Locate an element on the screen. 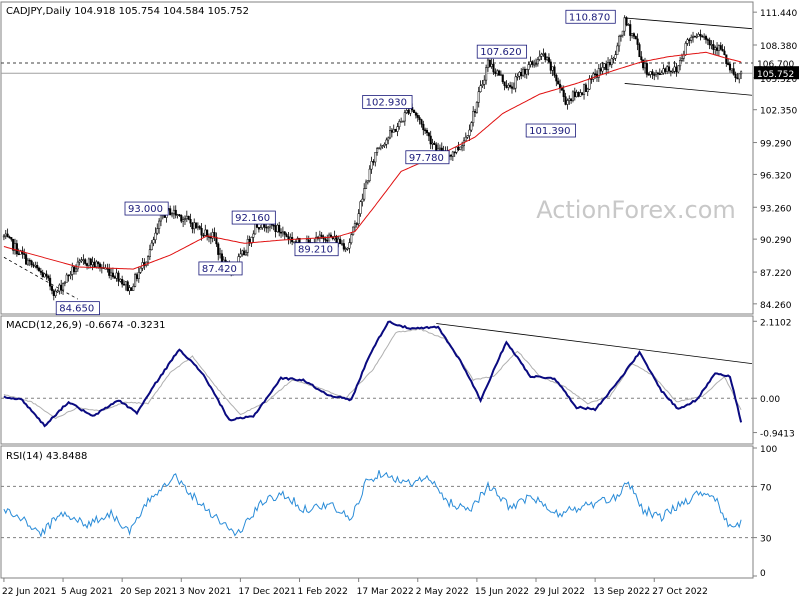 This screenshot has width=800, height=600. x-tick-label: 22 Jun 2021 is located at coordinates (29, 592).